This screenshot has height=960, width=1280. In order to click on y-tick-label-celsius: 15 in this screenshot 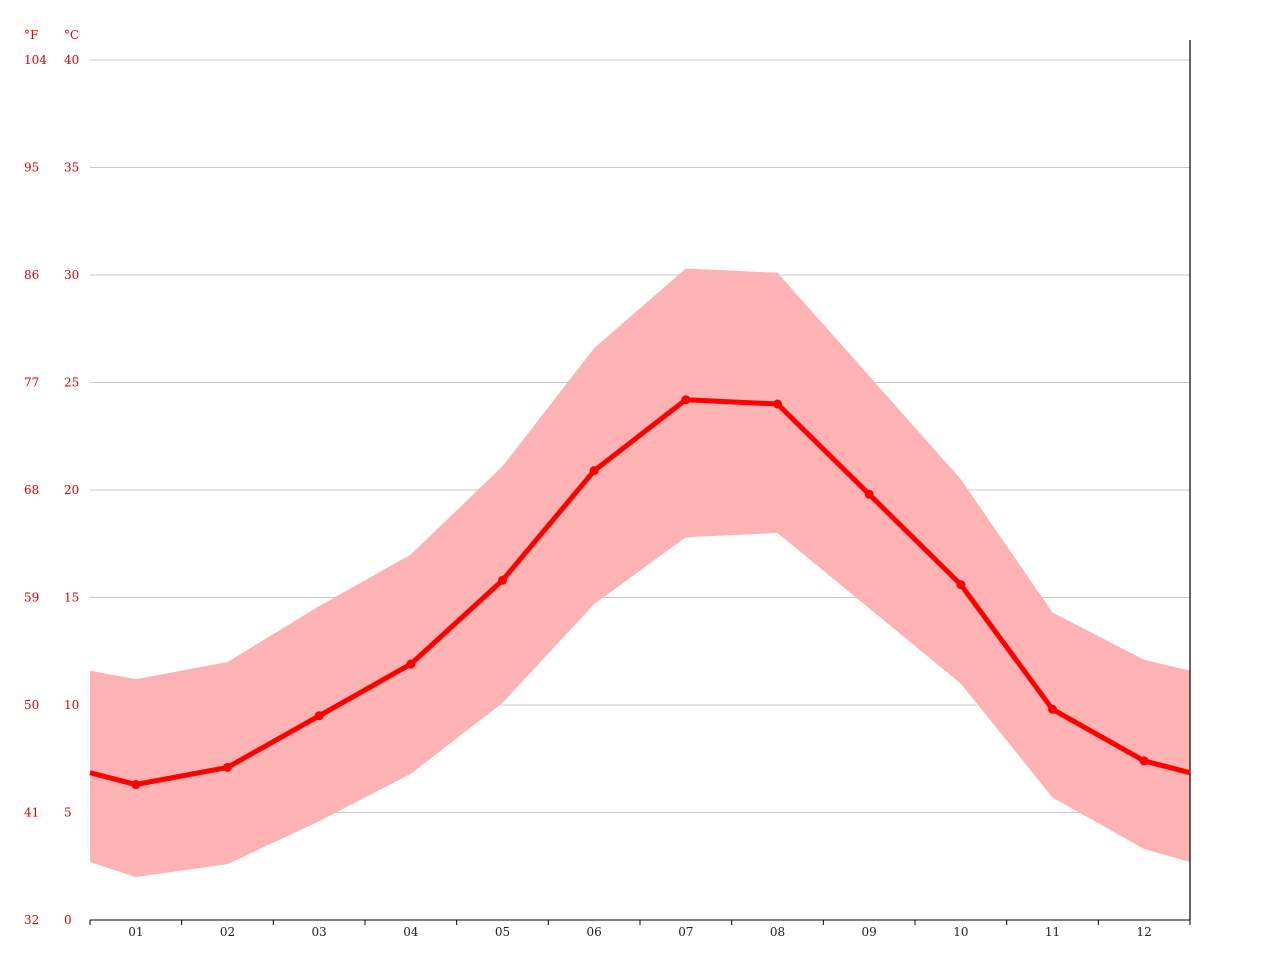, I will do `click(71, 598)`.